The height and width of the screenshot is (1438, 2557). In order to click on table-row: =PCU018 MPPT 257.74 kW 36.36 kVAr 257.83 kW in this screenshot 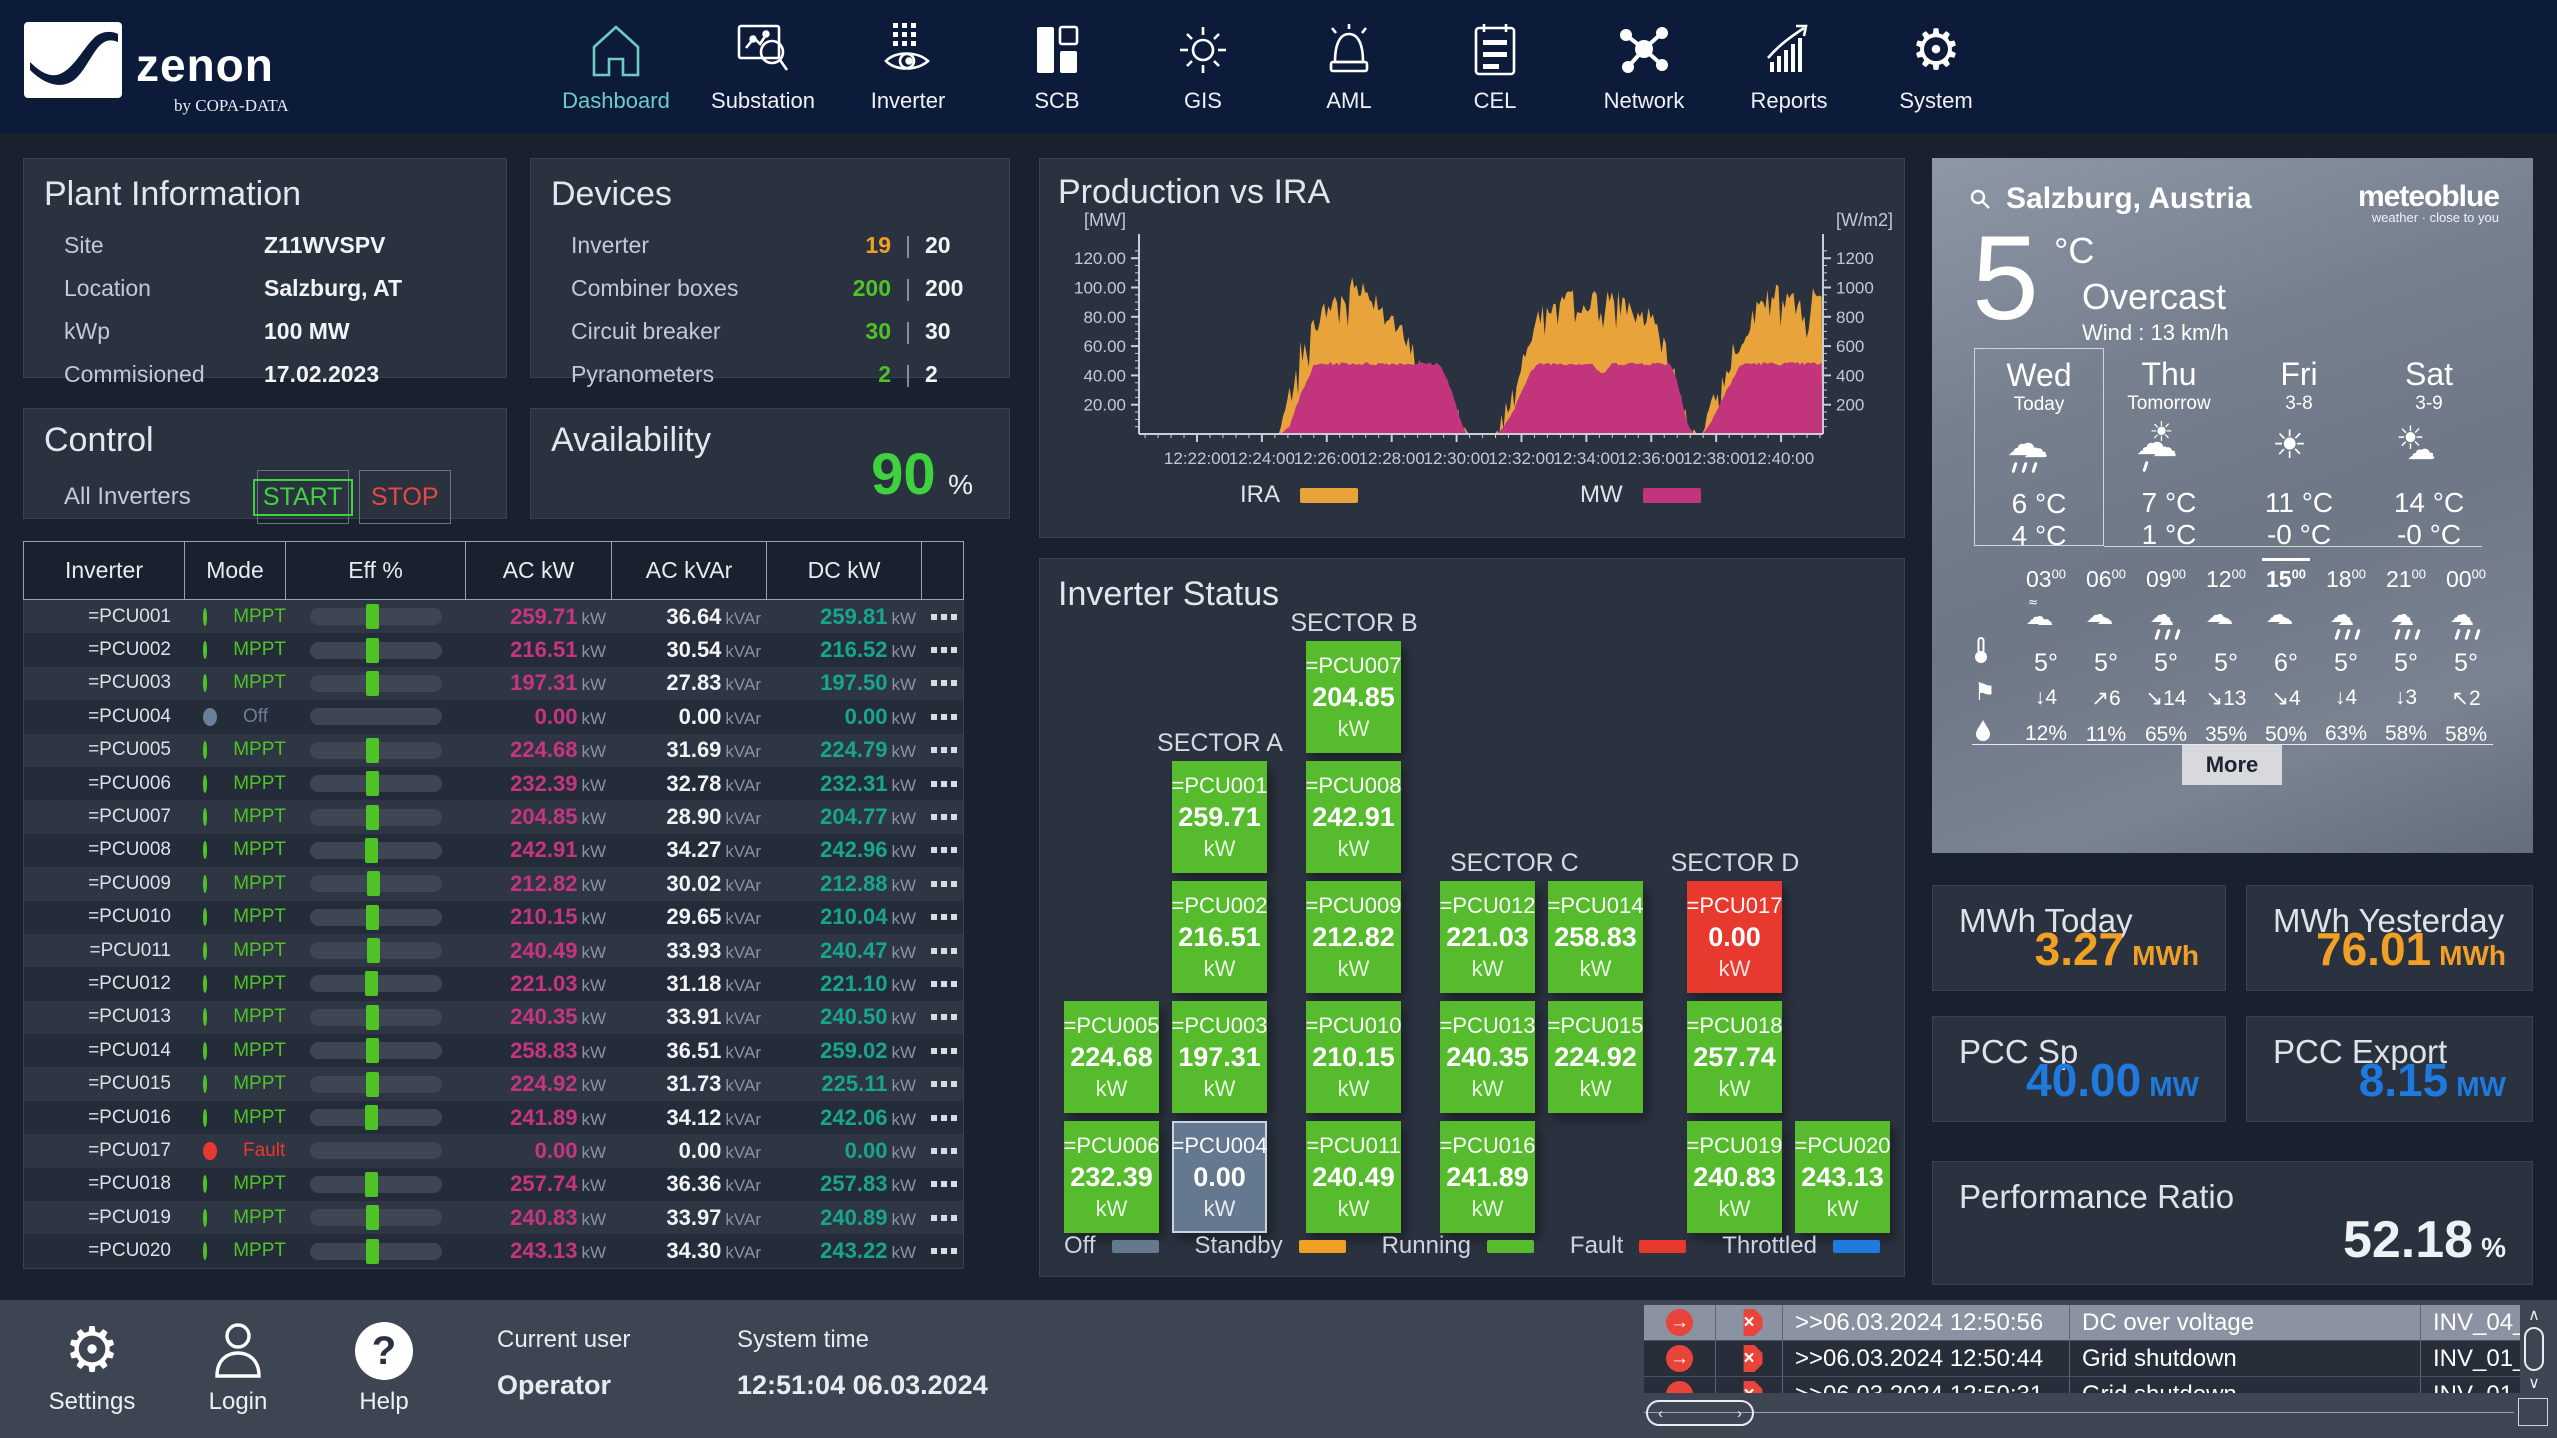, I will do `click(494, 1184)`.